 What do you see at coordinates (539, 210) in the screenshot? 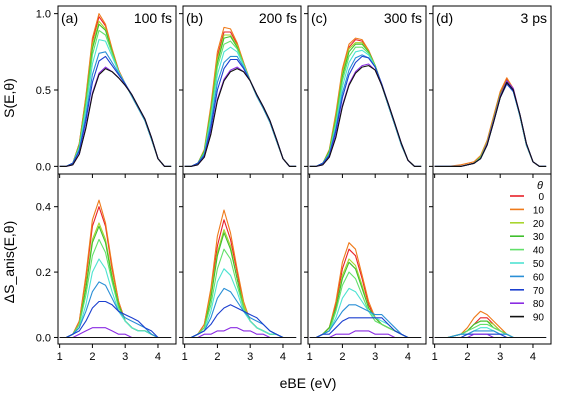
I see `legend-label-10: 10` at bounding box center [539, 210].